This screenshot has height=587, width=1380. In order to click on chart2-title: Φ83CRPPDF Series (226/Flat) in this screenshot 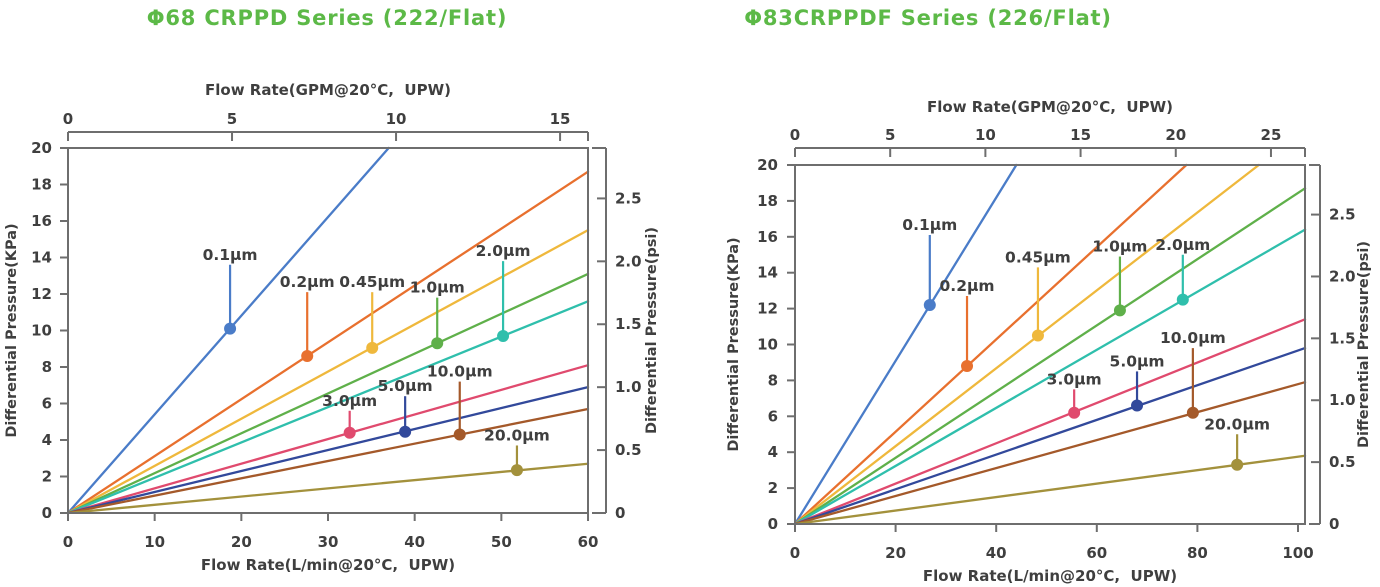, I will do `click(928, 18)`.